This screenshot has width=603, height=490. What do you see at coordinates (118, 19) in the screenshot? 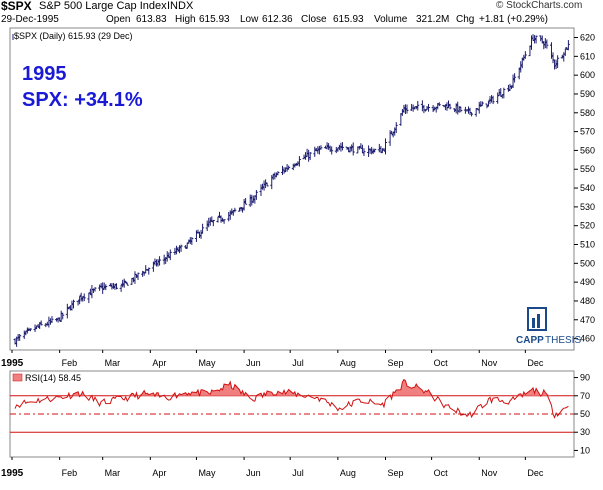
I see `open-label: Open` at bounding box center [118, 19].